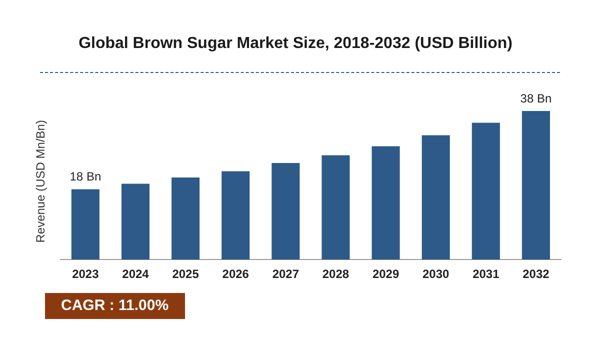 This screenshot has width=601, height=338. Describe the element at coordinates (136, 274) in the screenshot. I see `x-tick-label: 2024` at that location.